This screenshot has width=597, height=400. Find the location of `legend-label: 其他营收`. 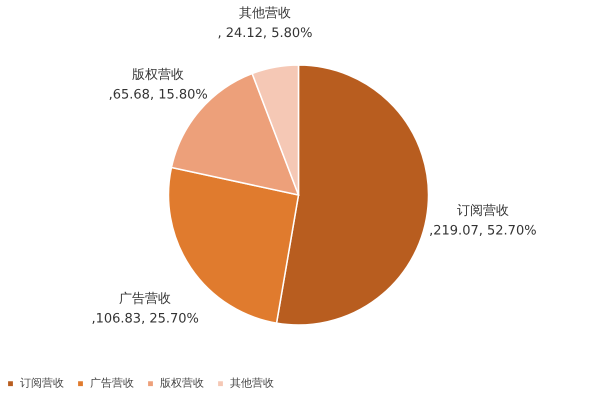

legend-label: 其他营收 is located at coordinates (252, 383).